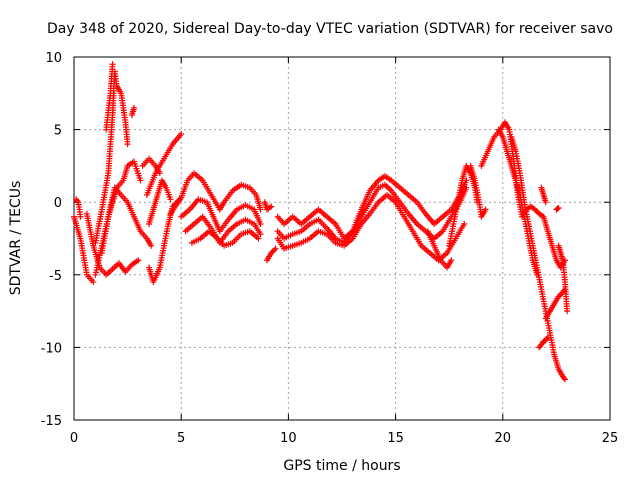 The width and height of the screenshot is (640, 480). What do you see at coordinates (51, 421) in the screenshot?
I see `y-tick-label: -15` at bounding box center [51, 421].